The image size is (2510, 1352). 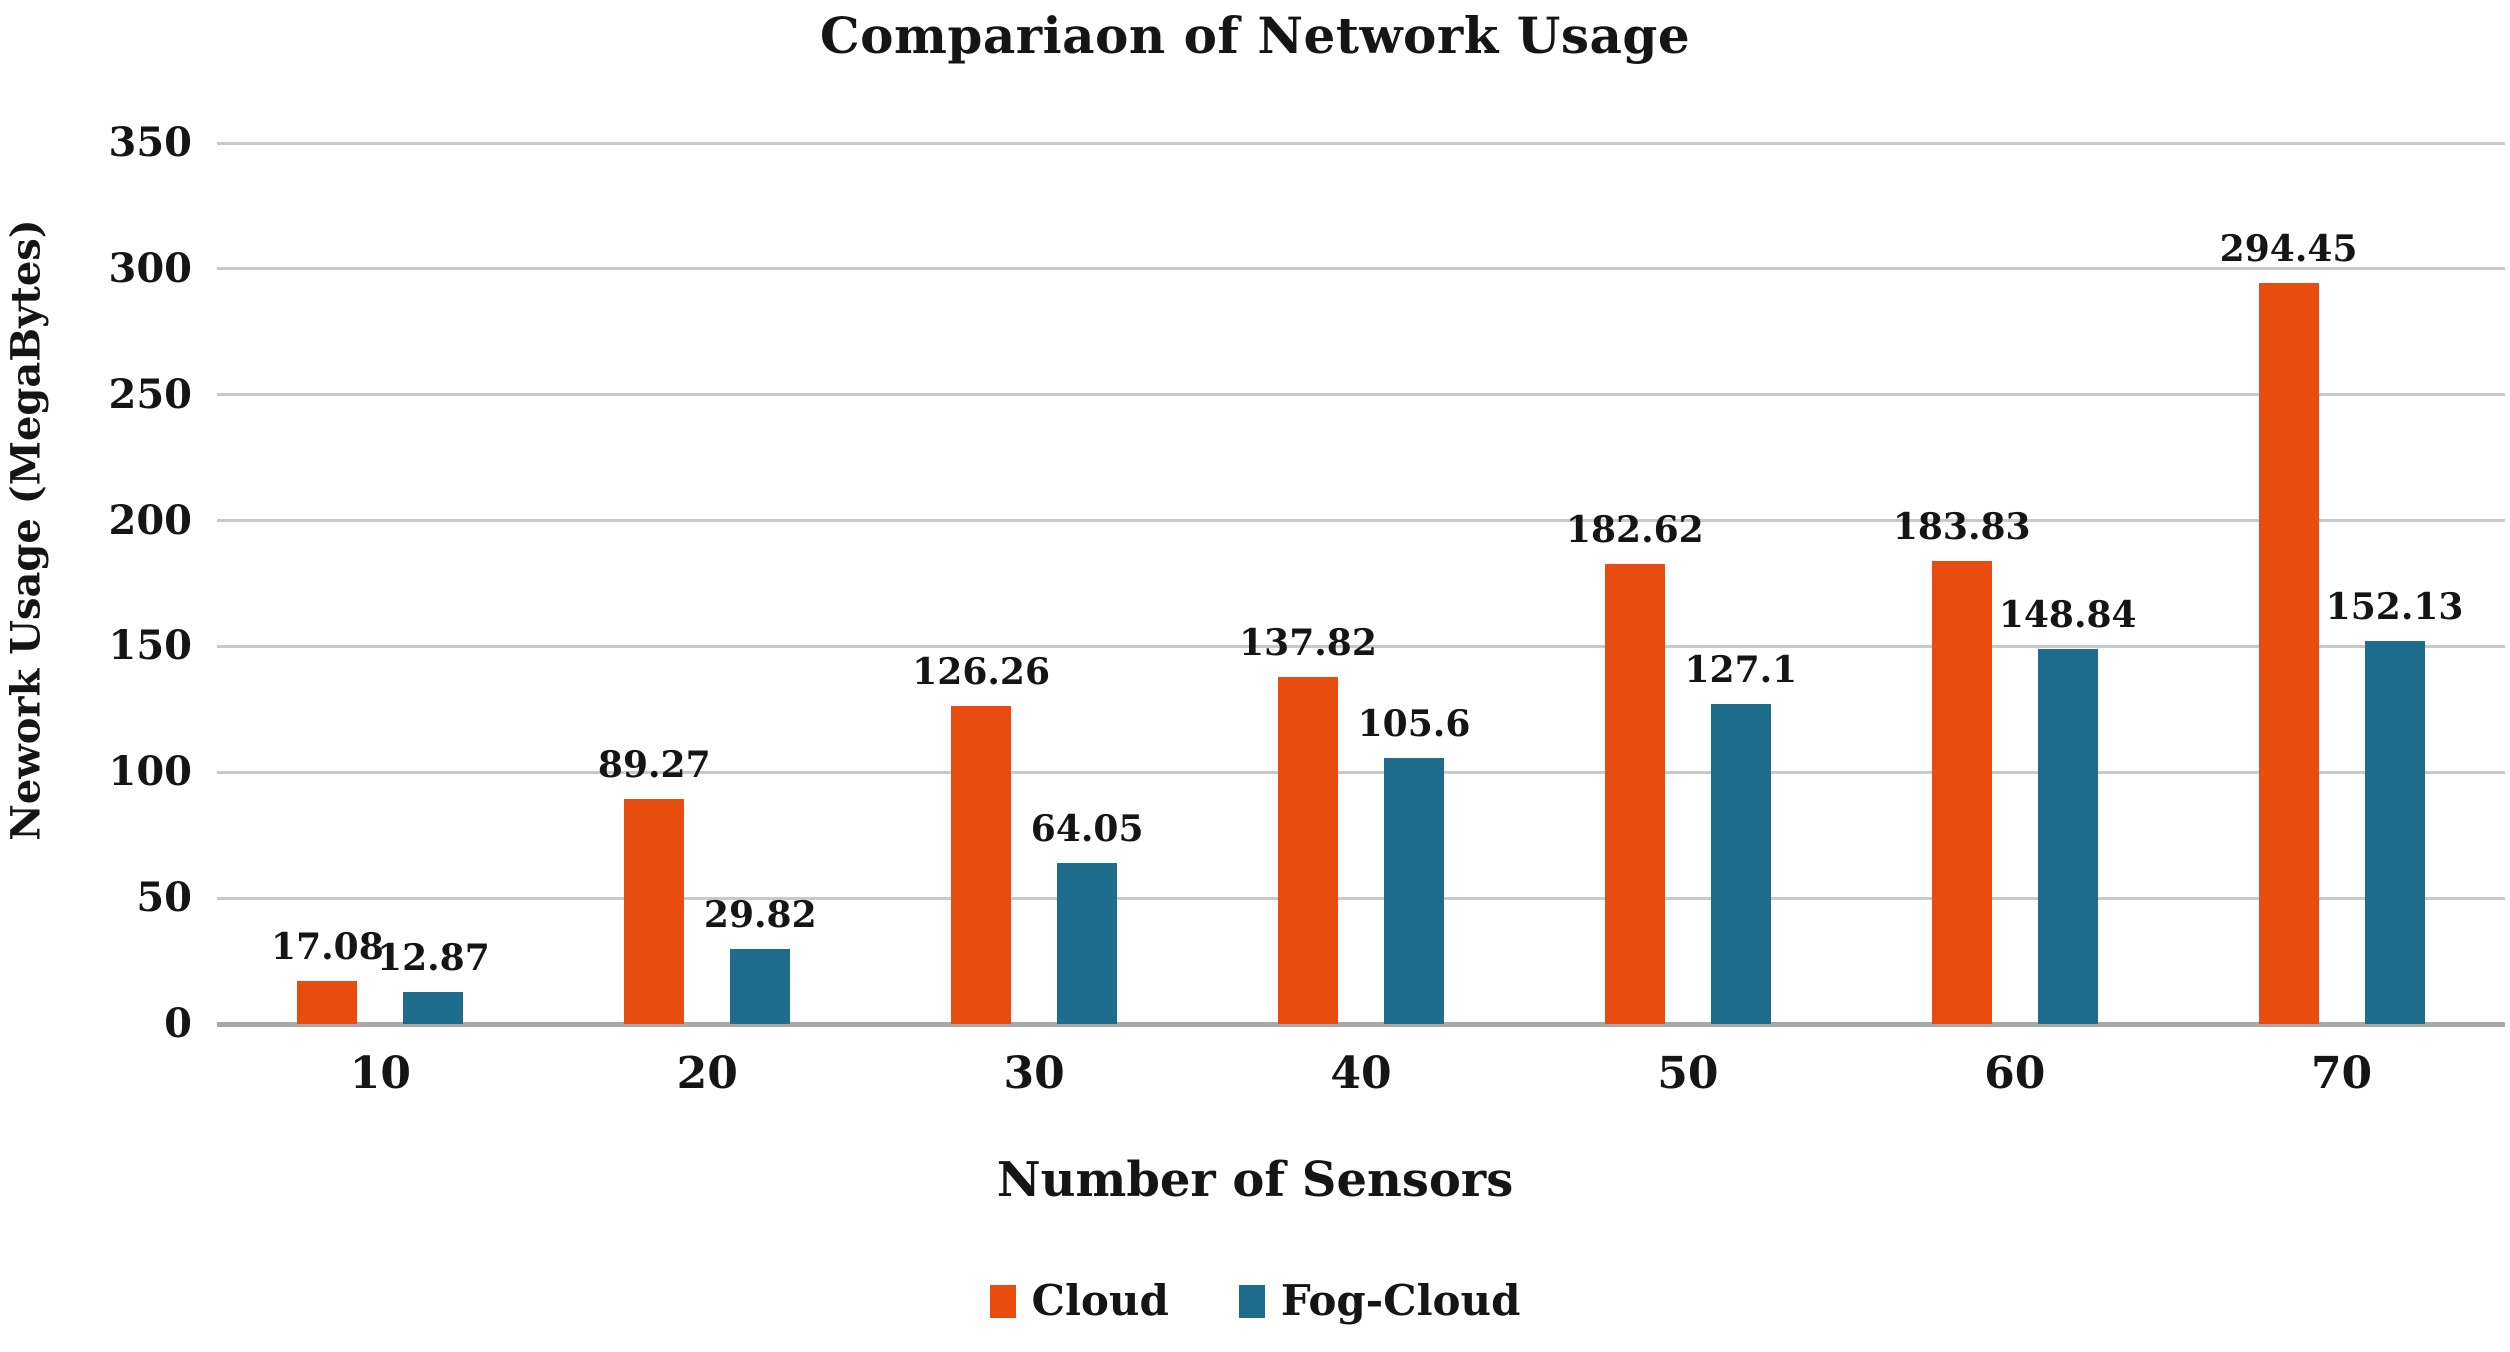 I want to click on y-tick-label: 100, so click(x=150, y=772).